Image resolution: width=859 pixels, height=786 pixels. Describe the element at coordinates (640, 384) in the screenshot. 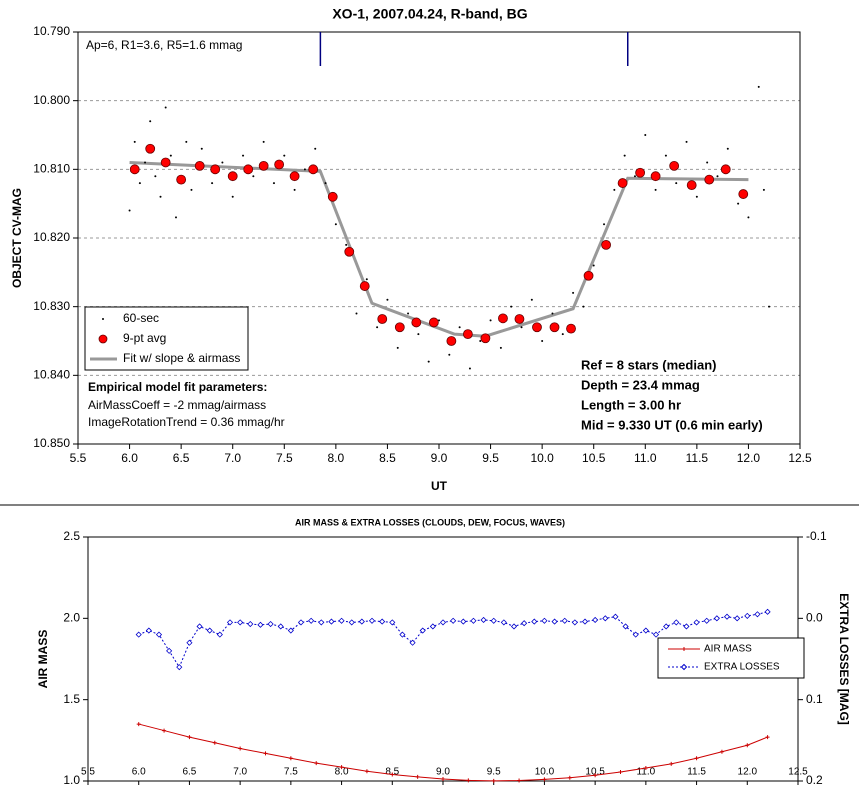

I see `result: Depth = 23.4 mmag` at that location.